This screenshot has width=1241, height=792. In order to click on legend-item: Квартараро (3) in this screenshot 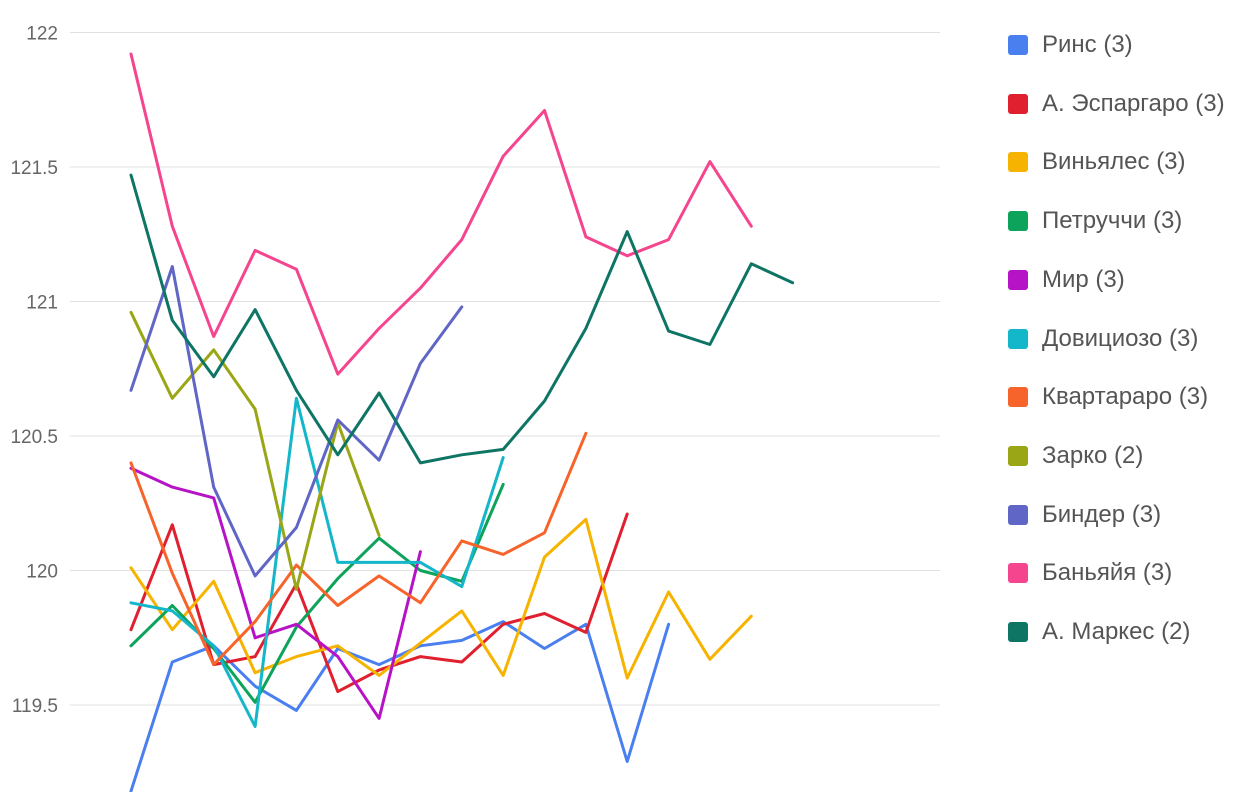, I will do `click(1108, 397)`.